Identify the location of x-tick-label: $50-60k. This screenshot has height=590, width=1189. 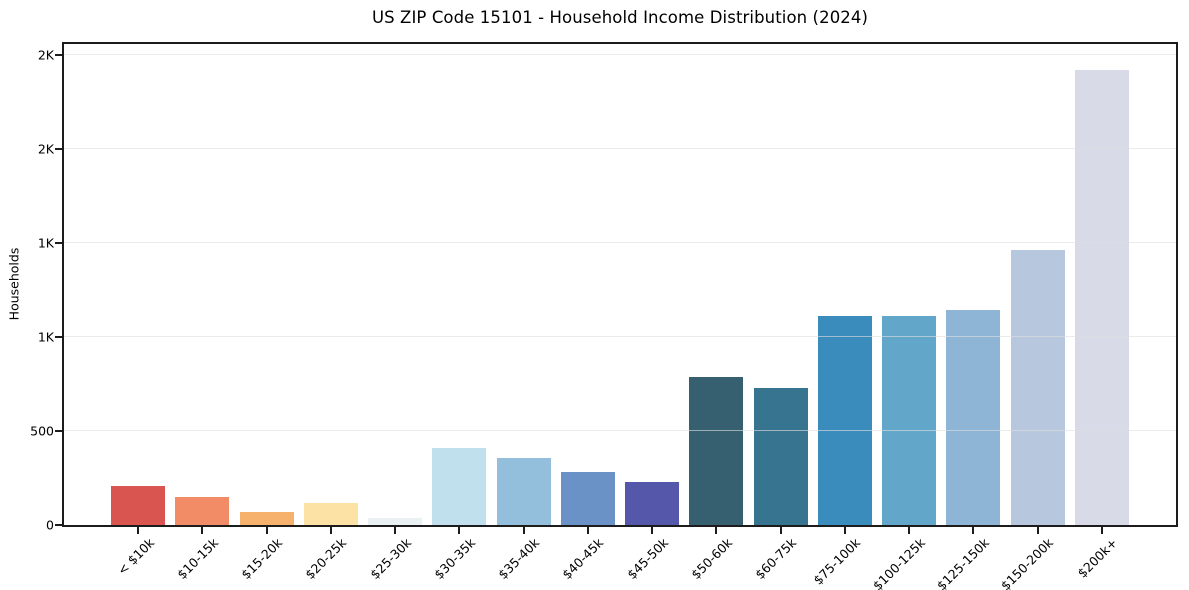
(711, 559).